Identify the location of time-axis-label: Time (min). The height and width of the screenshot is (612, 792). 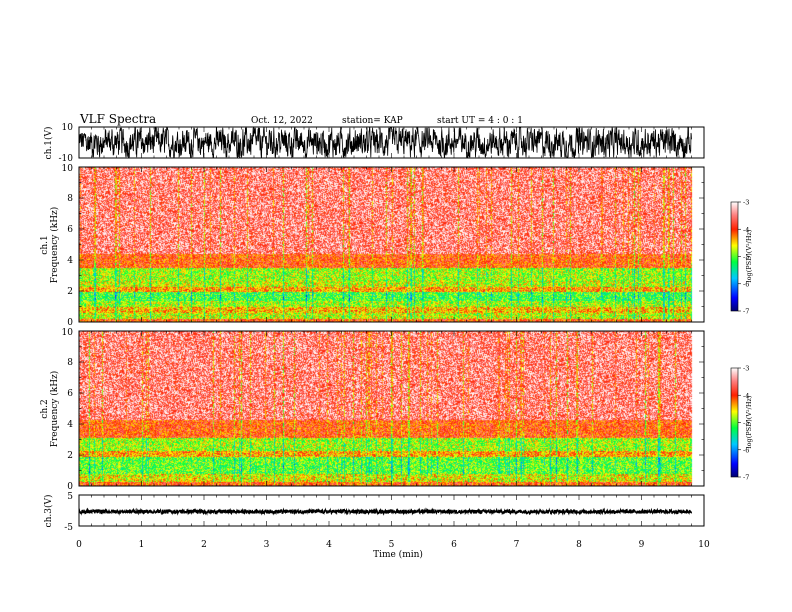
(398, 554).